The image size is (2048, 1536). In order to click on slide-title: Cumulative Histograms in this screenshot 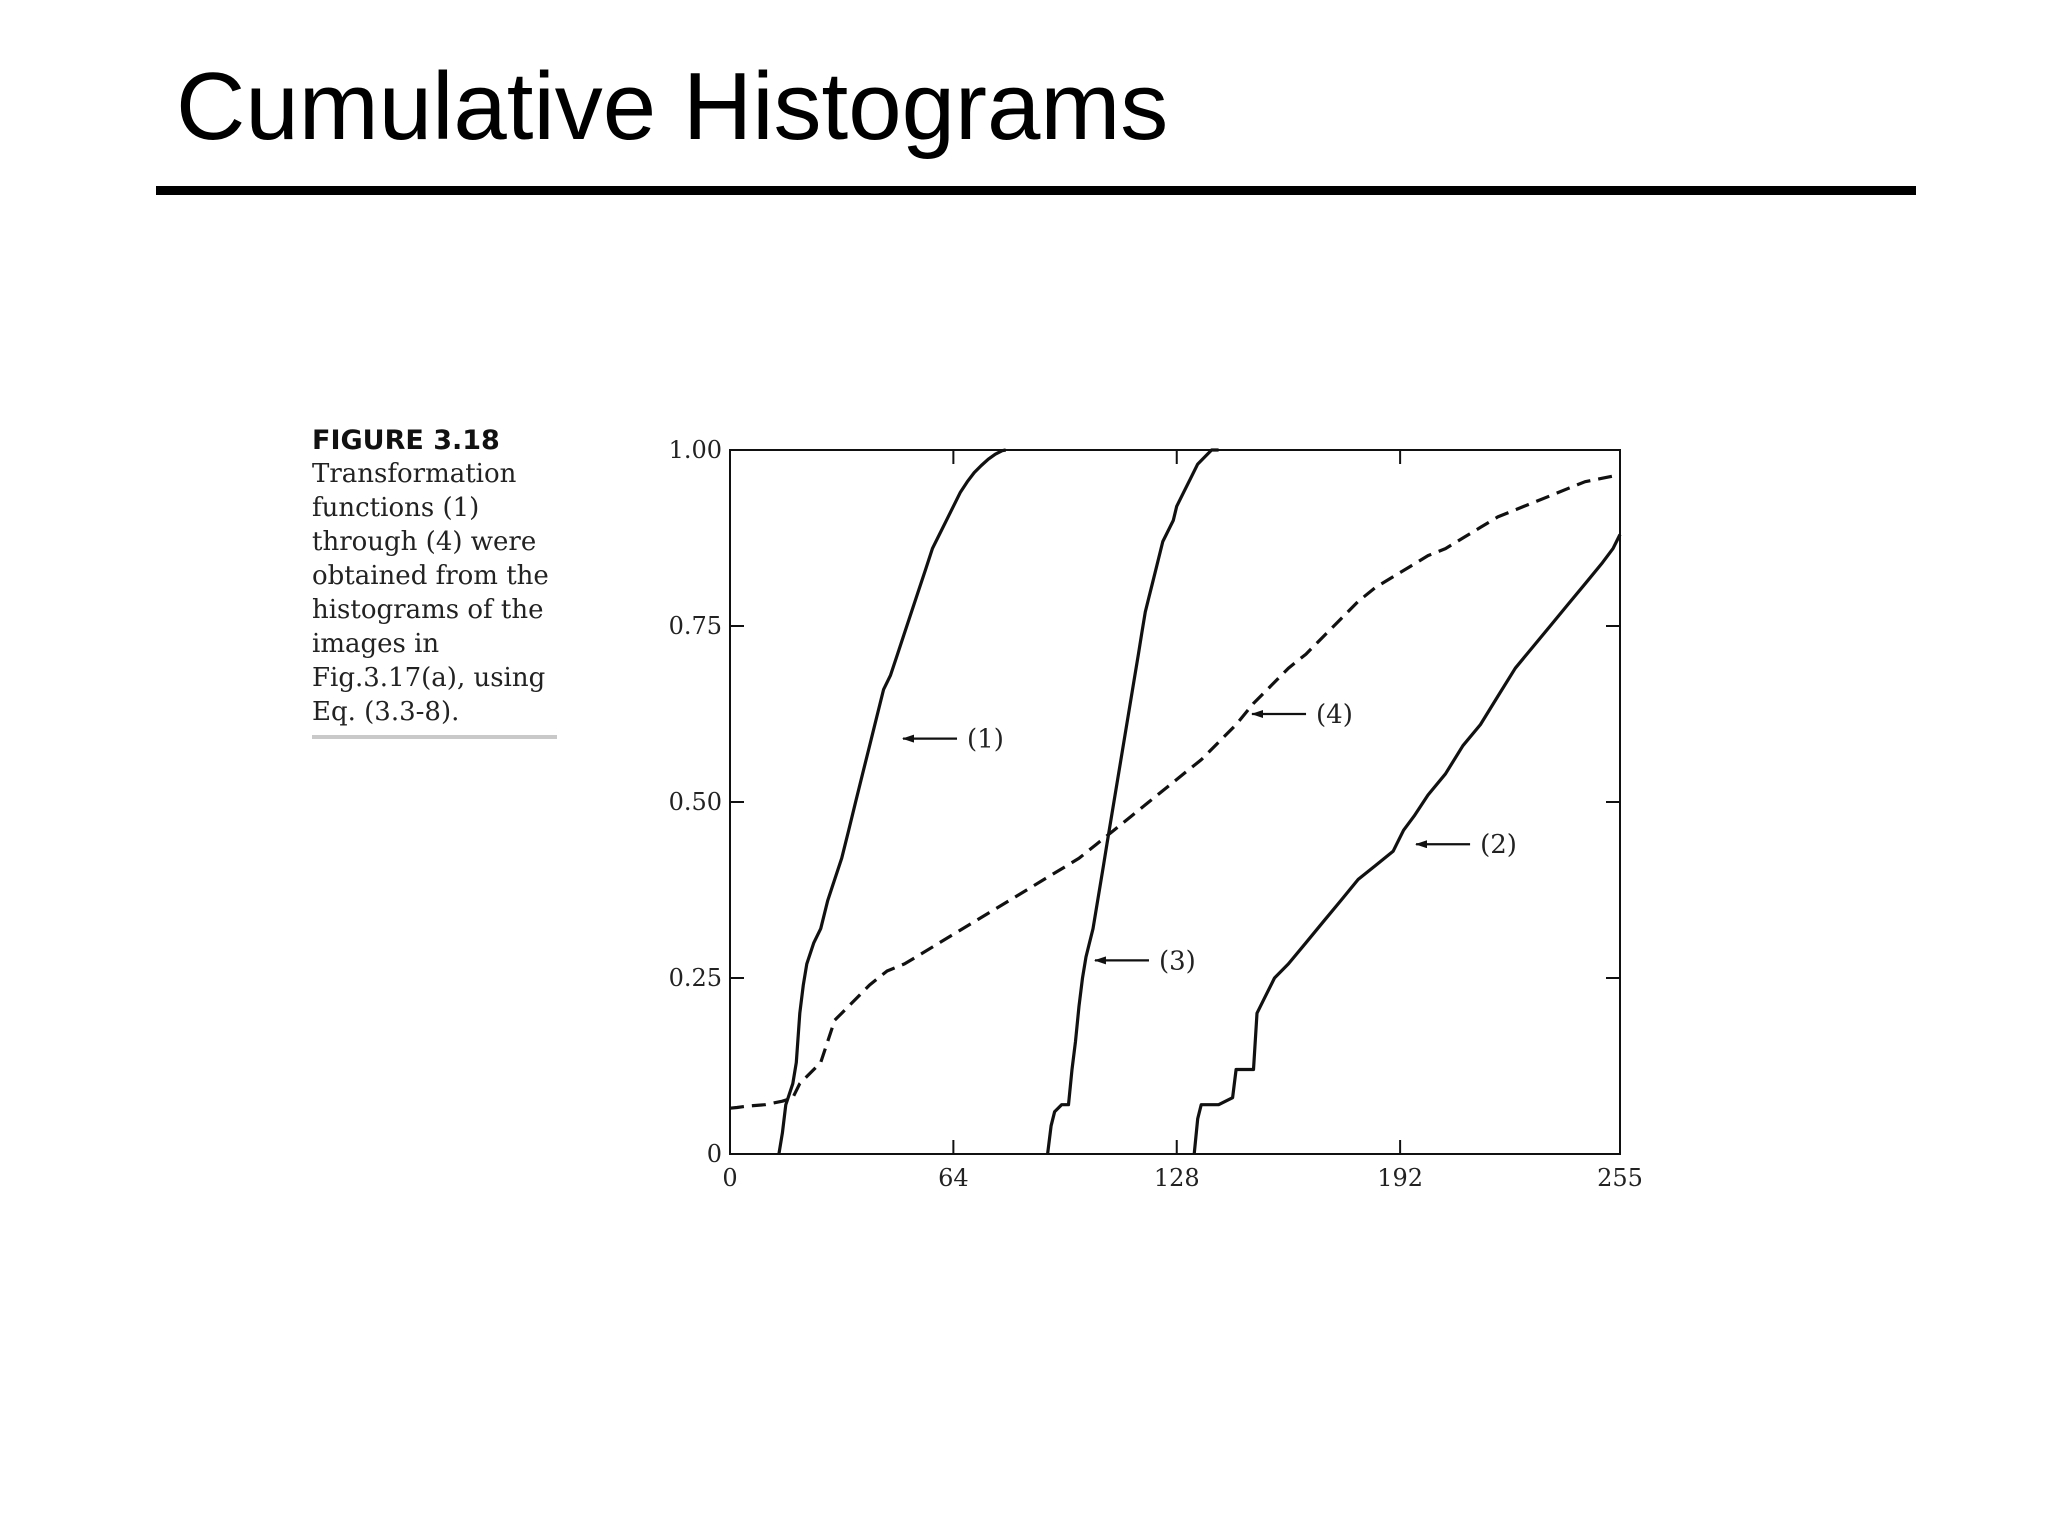, I will do `click(672, 106)`.